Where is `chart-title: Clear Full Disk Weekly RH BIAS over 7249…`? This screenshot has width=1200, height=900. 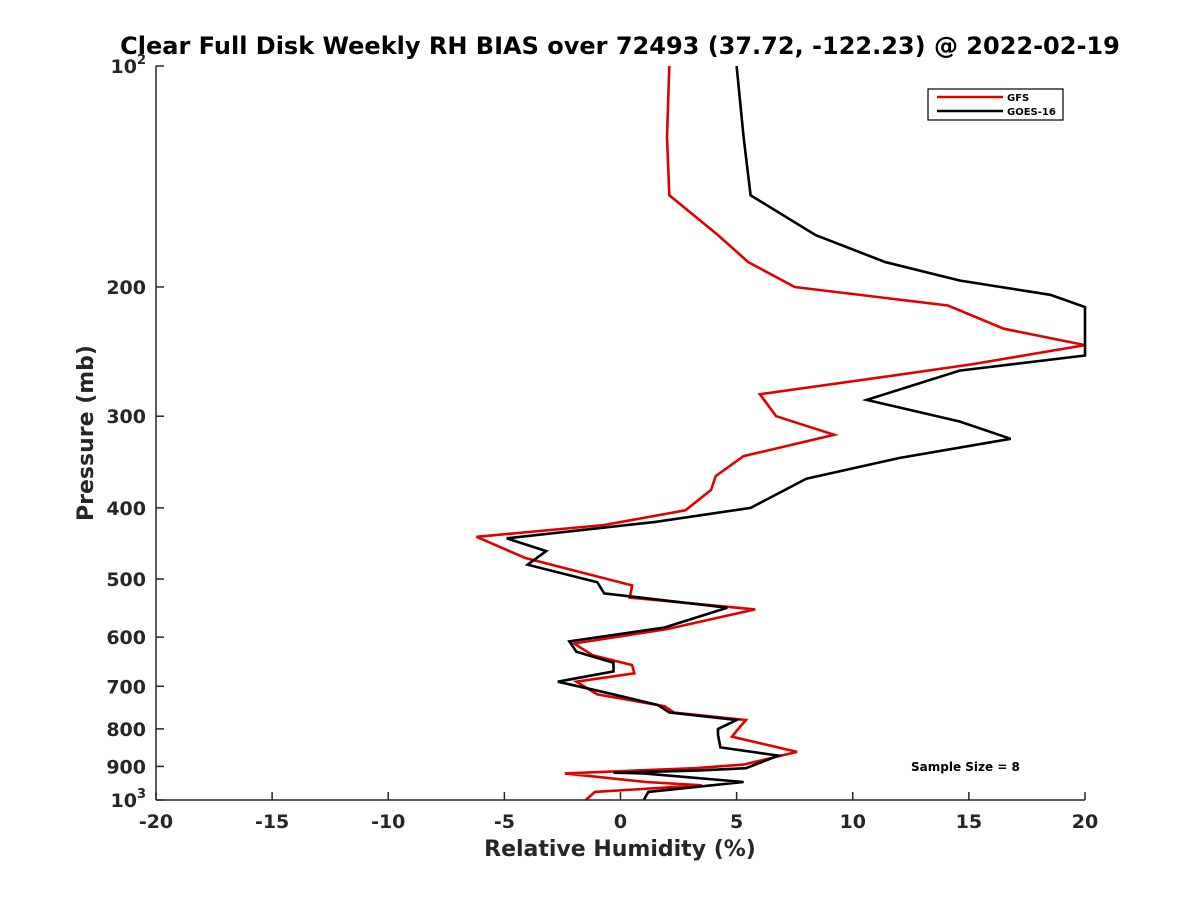
chart-title: Clear Full Disk Weekly RH BIAS over 7249… is located at coordinates (620, 46).